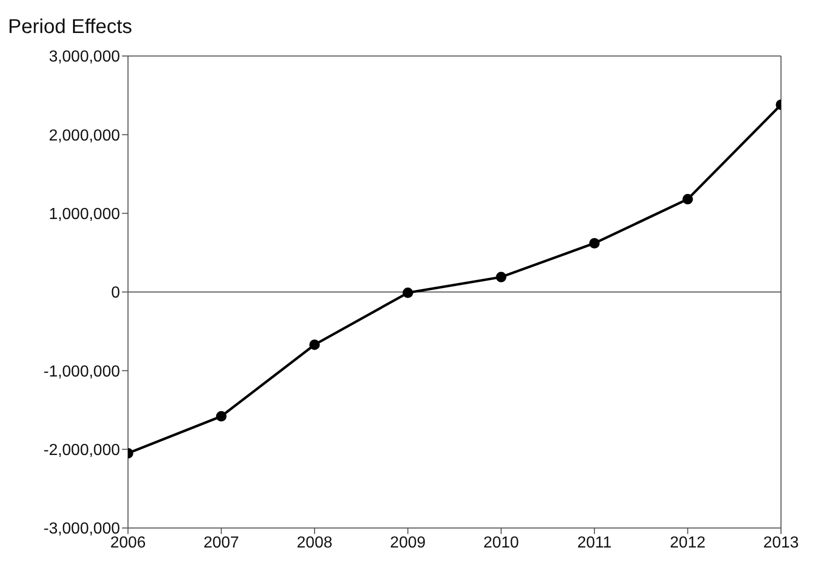 The image size is (824, 579). What do you see at coordinates (115, 293) in the screenshot?
I see `y-tick-label: 0` at bounding box center [115, 293].